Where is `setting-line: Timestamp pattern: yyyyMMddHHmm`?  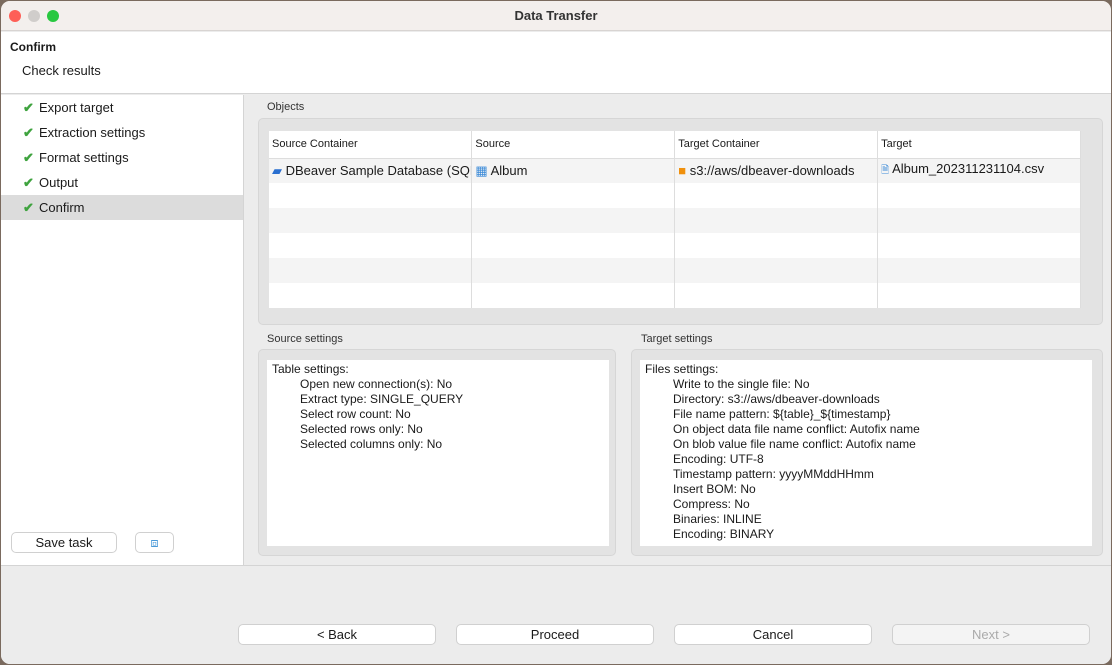
setting-line: Timestamp pattern: yyyyMMddHHmm is located at coordinates (773, 474).